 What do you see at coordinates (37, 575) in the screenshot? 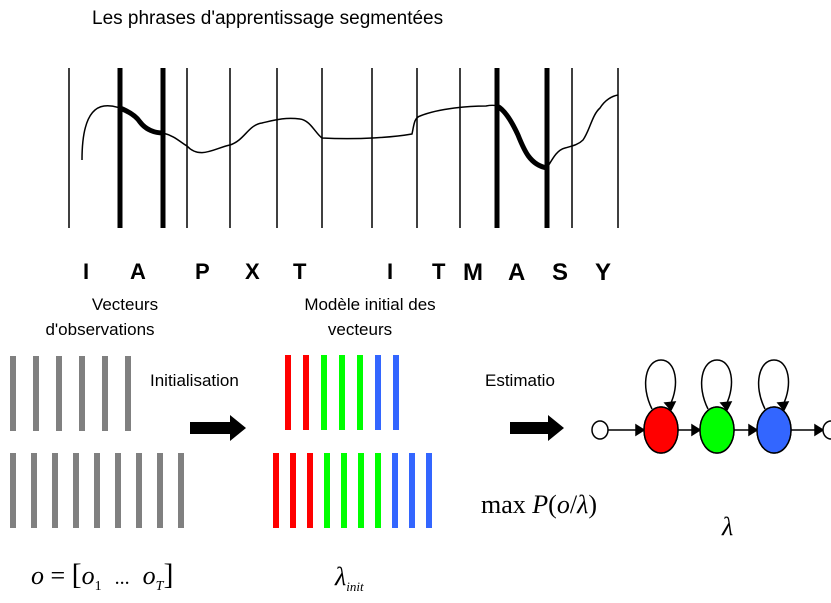
I see `formula-o: o` at bounding box center [37, 575].